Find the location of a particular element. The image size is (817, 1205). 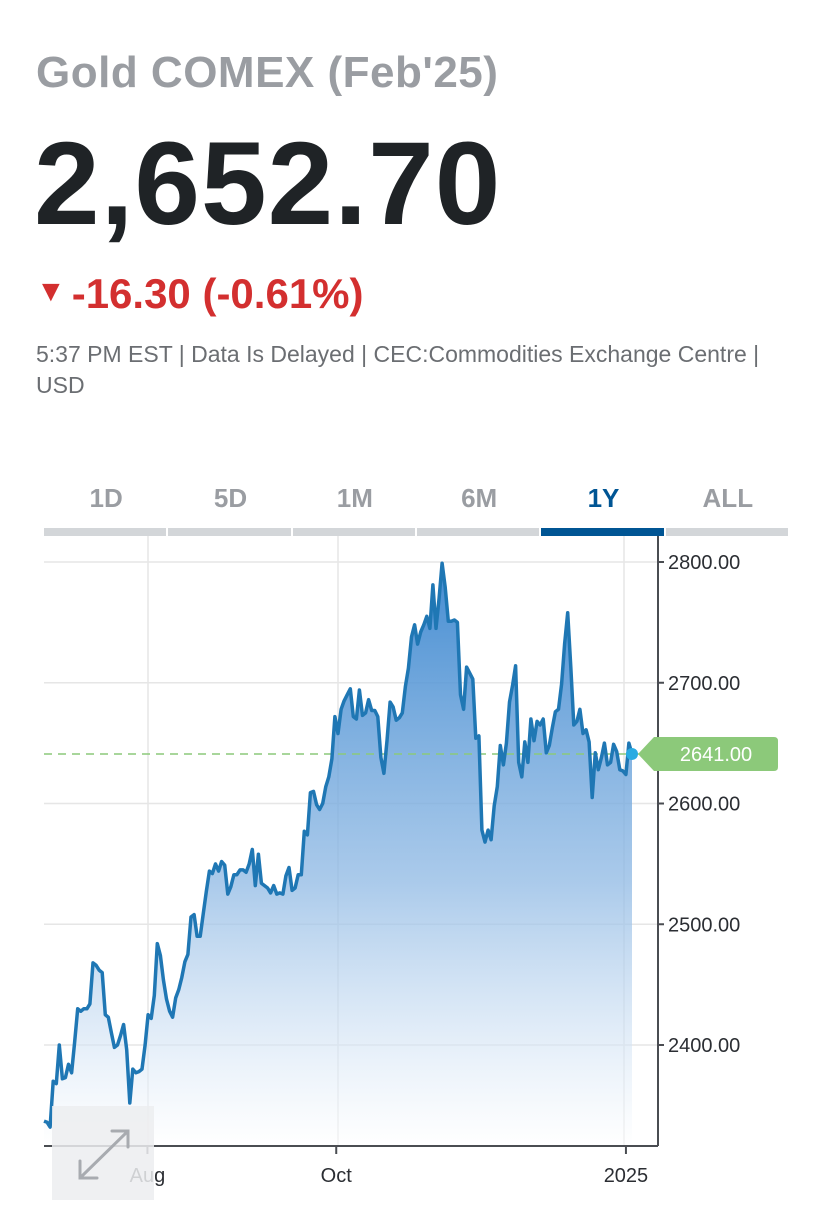

tab-label: 5D is located at coordinates (230, 498).